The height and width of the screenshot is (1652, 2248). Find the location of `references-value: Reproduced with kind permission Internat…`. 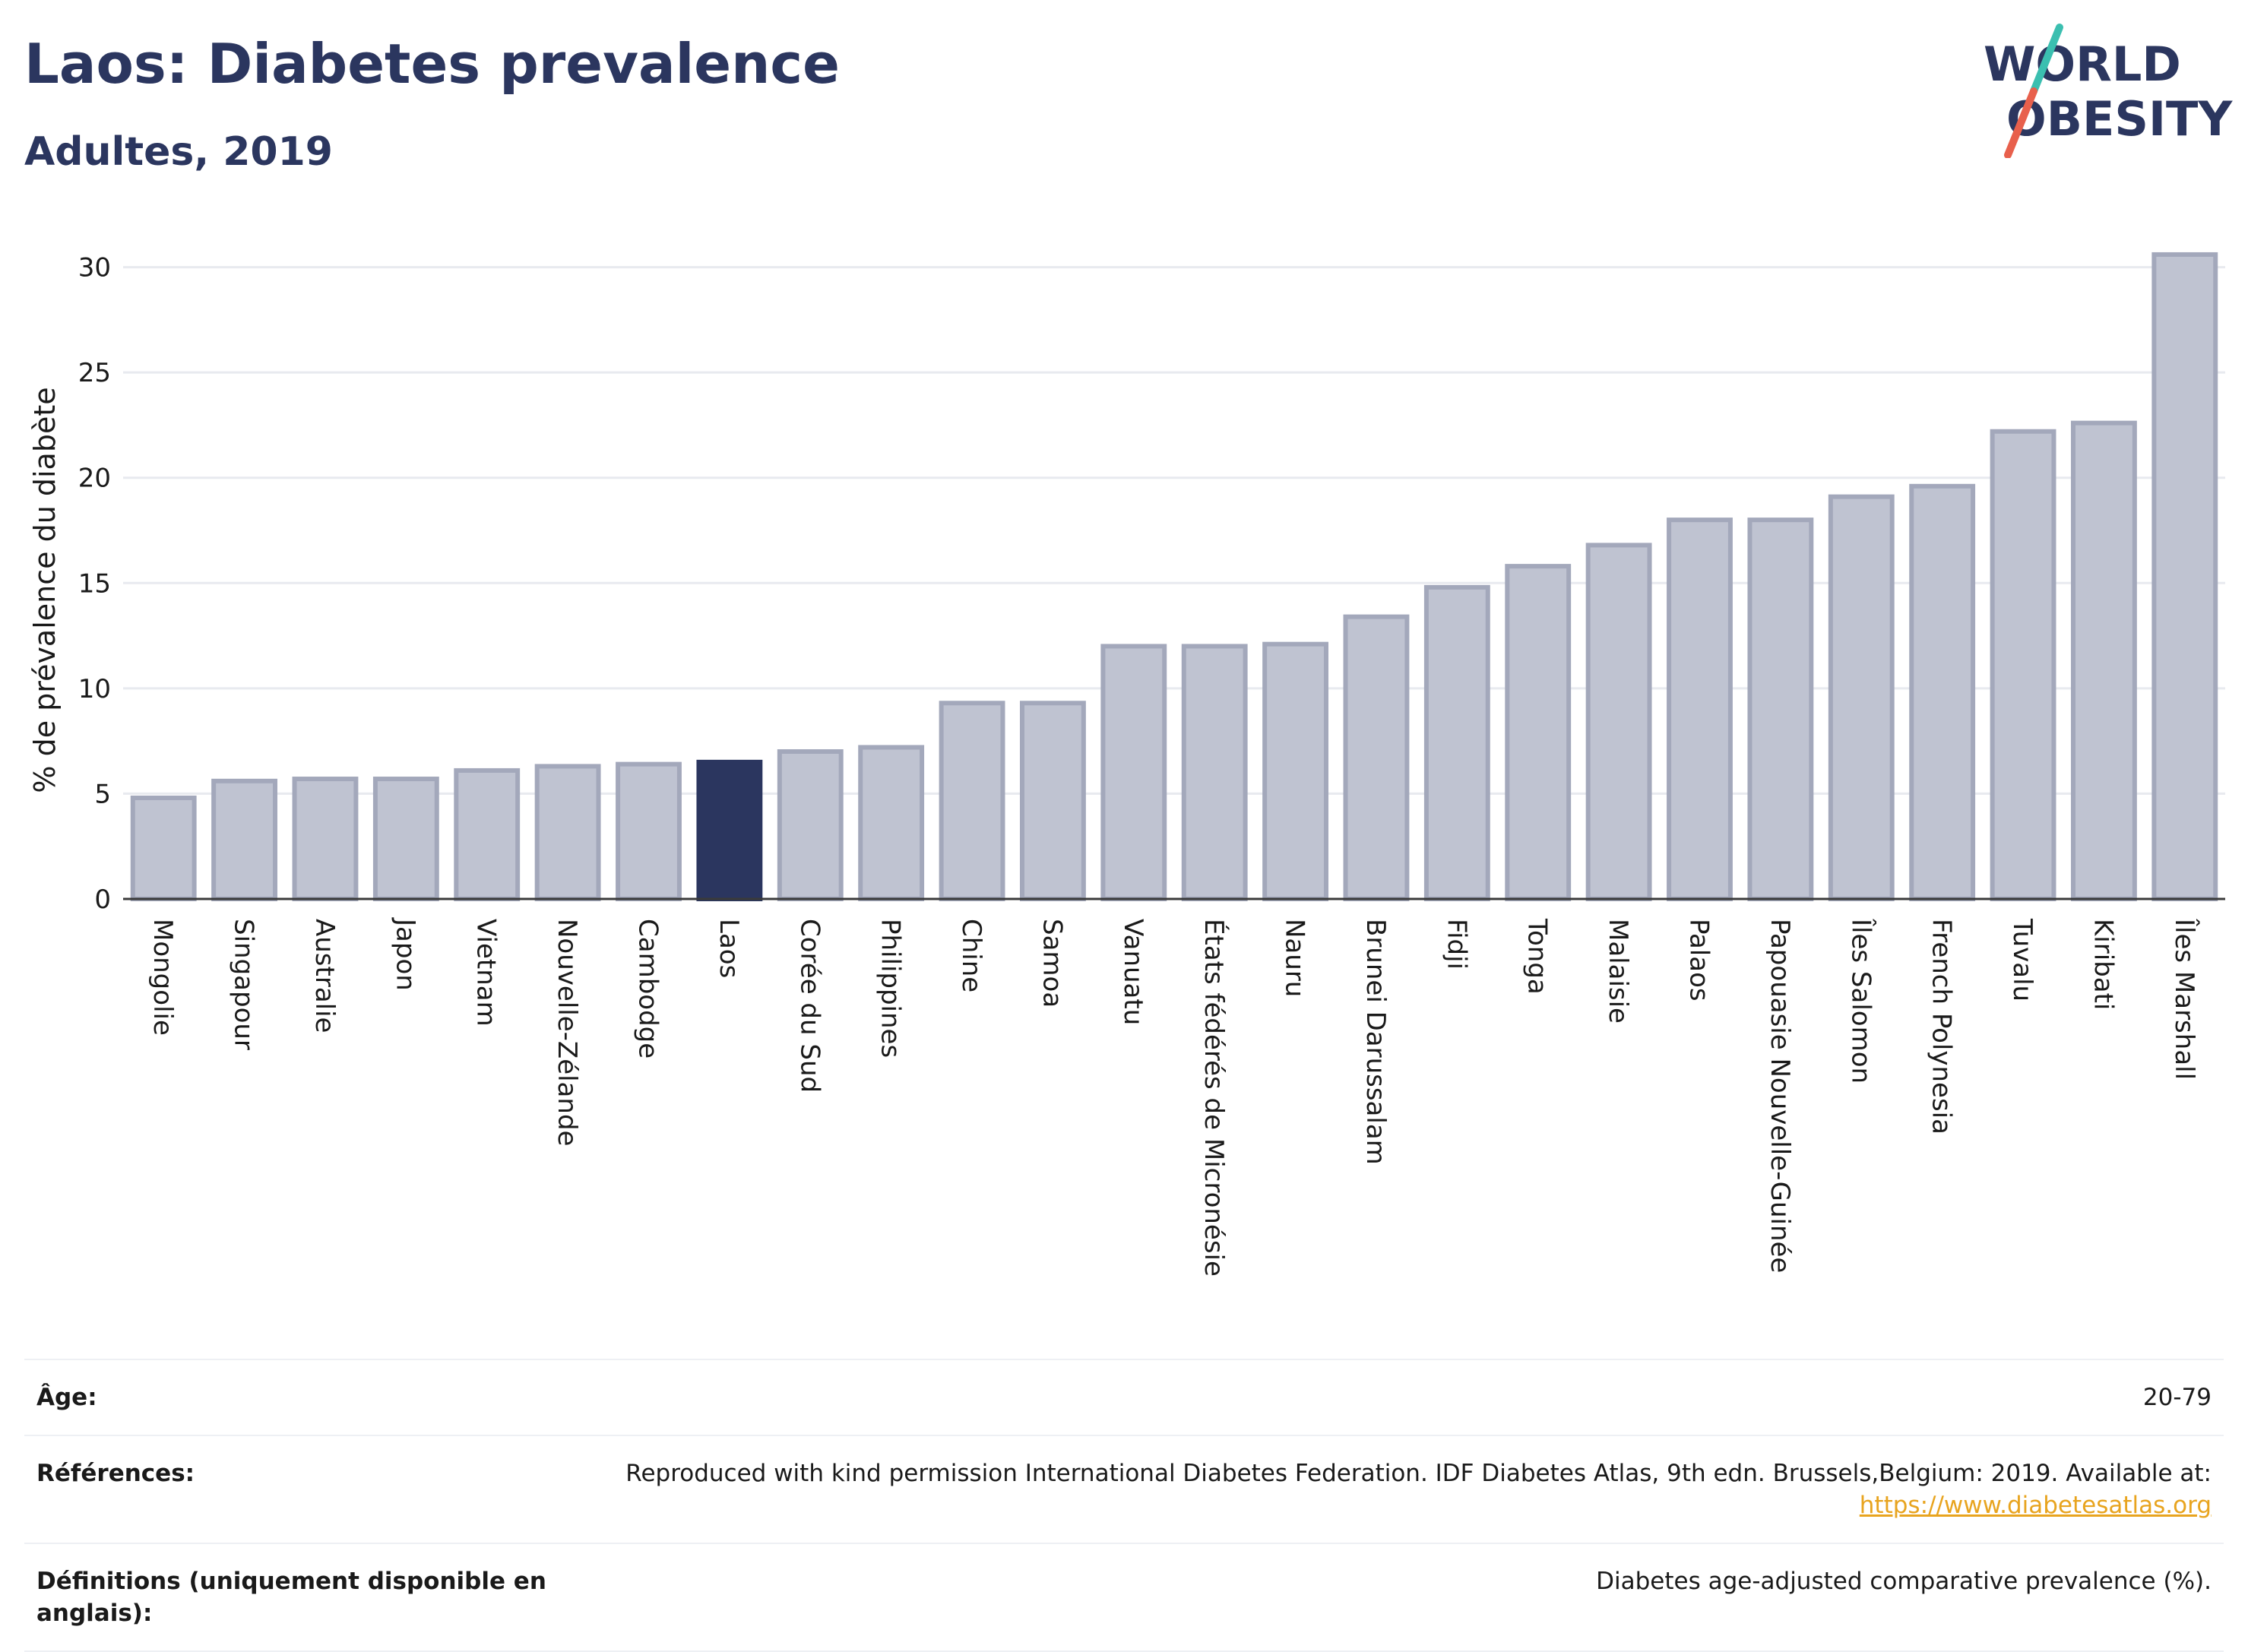

references-value: Reproduced with kind permission Internat… is located at coordinates (1419, 1489).